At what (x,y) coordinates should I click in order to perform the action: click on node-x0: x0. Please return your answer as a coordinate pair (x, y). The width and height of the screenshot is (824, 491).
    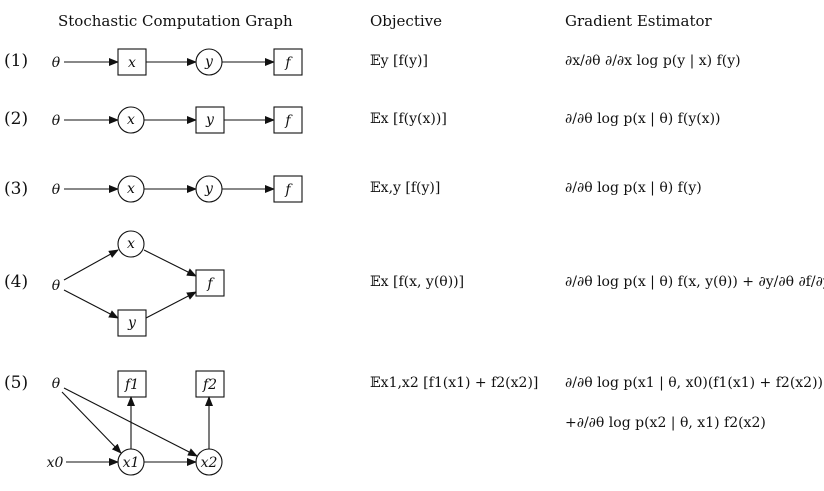
    Looking at the image, I should click on (55, 463).